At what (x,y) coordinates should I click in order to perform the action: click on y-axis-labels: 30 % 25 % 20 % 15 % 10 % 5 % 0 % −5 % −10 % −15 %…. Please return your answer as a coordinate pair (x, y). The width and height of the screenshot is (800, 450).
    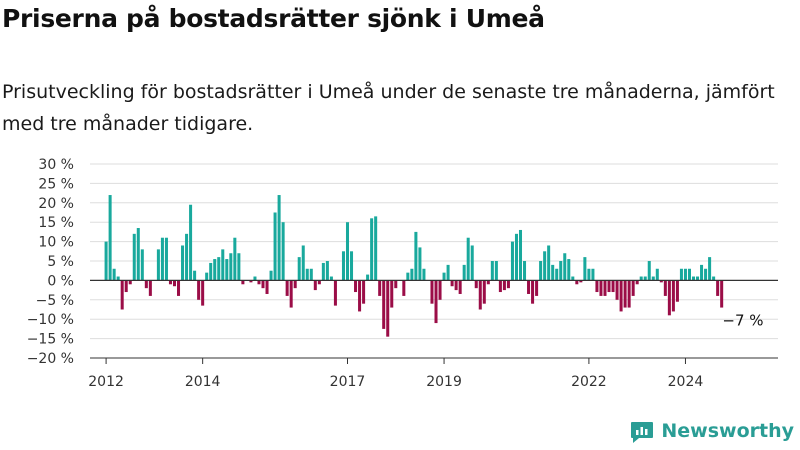
    Looking at the image, I should click on (50, 262).